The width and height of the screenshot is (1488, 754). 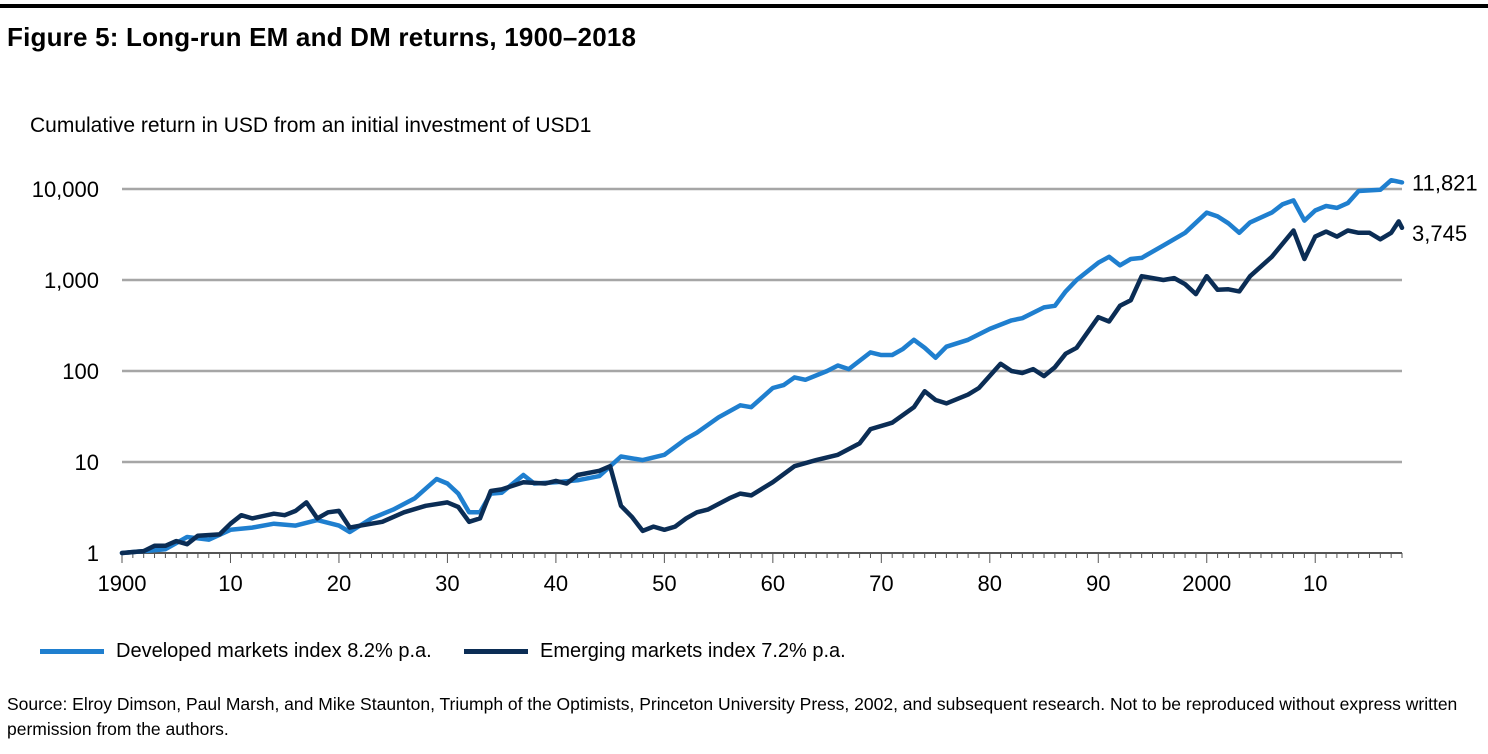 I want to click on end-labels: 11,821 3,745, so click(x=1445, y=207).